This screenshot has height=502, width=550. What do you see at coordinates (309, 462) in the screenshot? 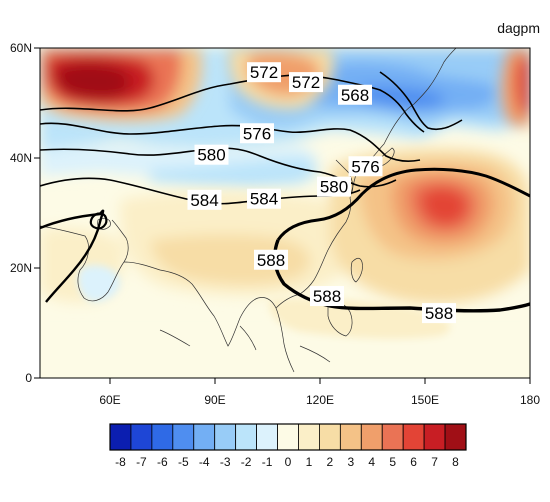
I see `colorbar-label: 1` at bounding box center [309, 462].